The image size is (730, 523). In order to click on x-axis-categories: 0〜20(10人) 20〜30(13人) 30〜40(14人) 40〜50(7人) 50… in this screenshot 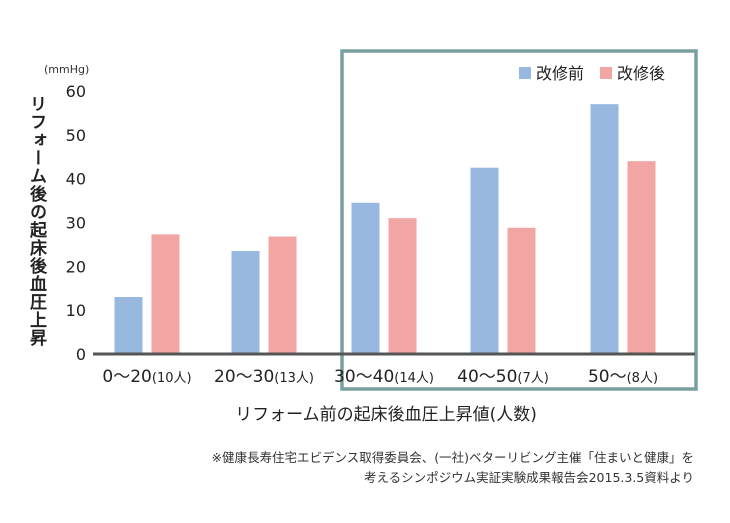, I will do `click(380, 377)`.